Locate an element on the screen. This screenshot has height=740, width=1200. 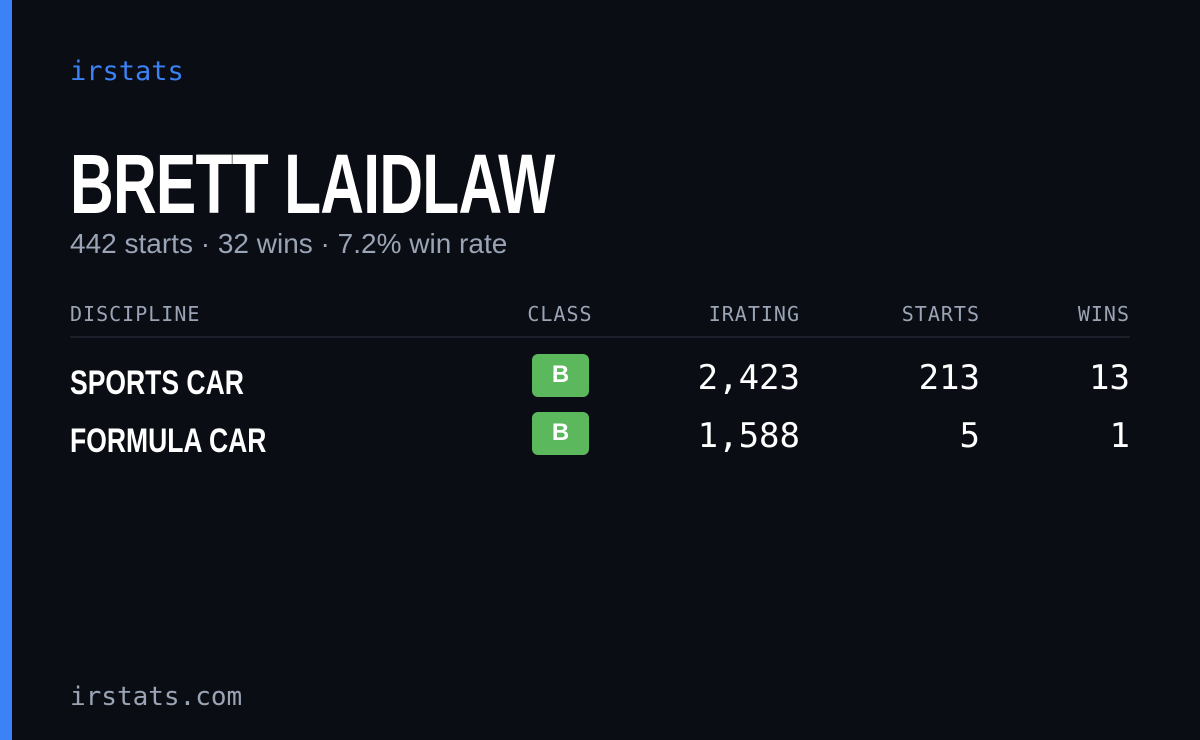
wins: 1 is located at coordinates (1119, 436).